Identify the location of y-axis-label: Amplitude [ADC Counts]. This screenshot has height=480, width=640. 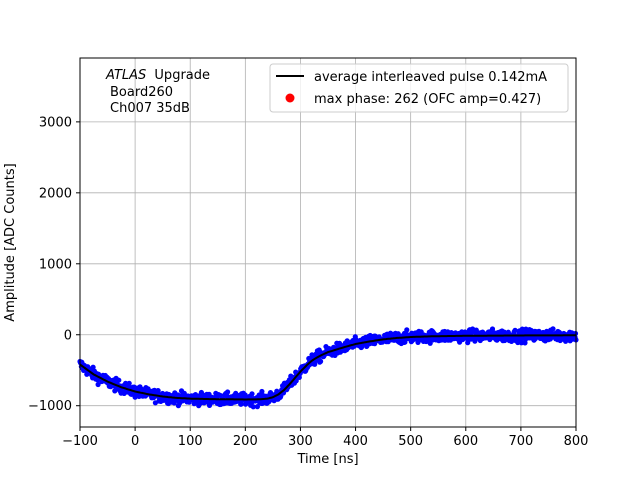
(10, 242).